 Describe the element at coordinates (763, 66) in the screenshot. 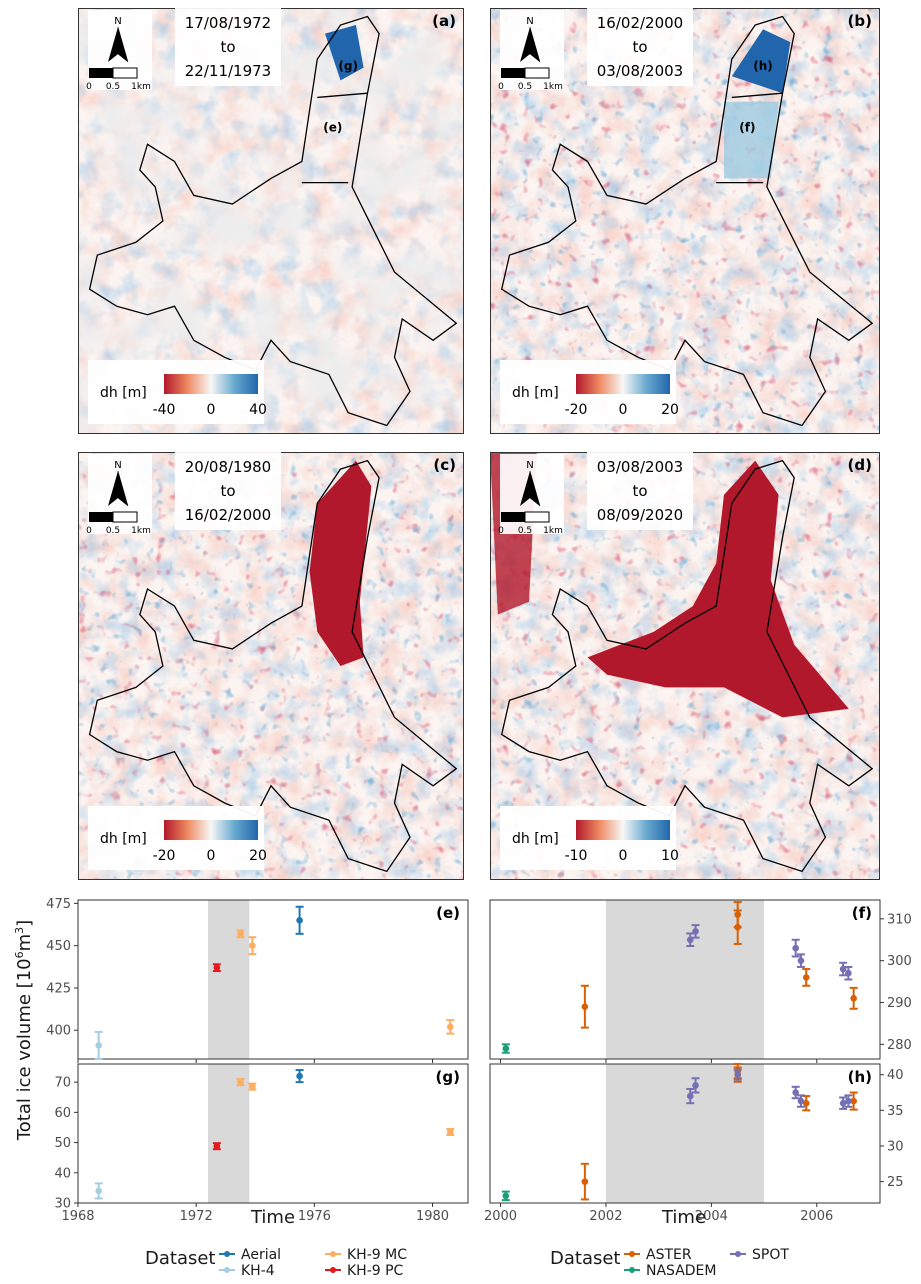

I see `zone-label: (h)` at that location.